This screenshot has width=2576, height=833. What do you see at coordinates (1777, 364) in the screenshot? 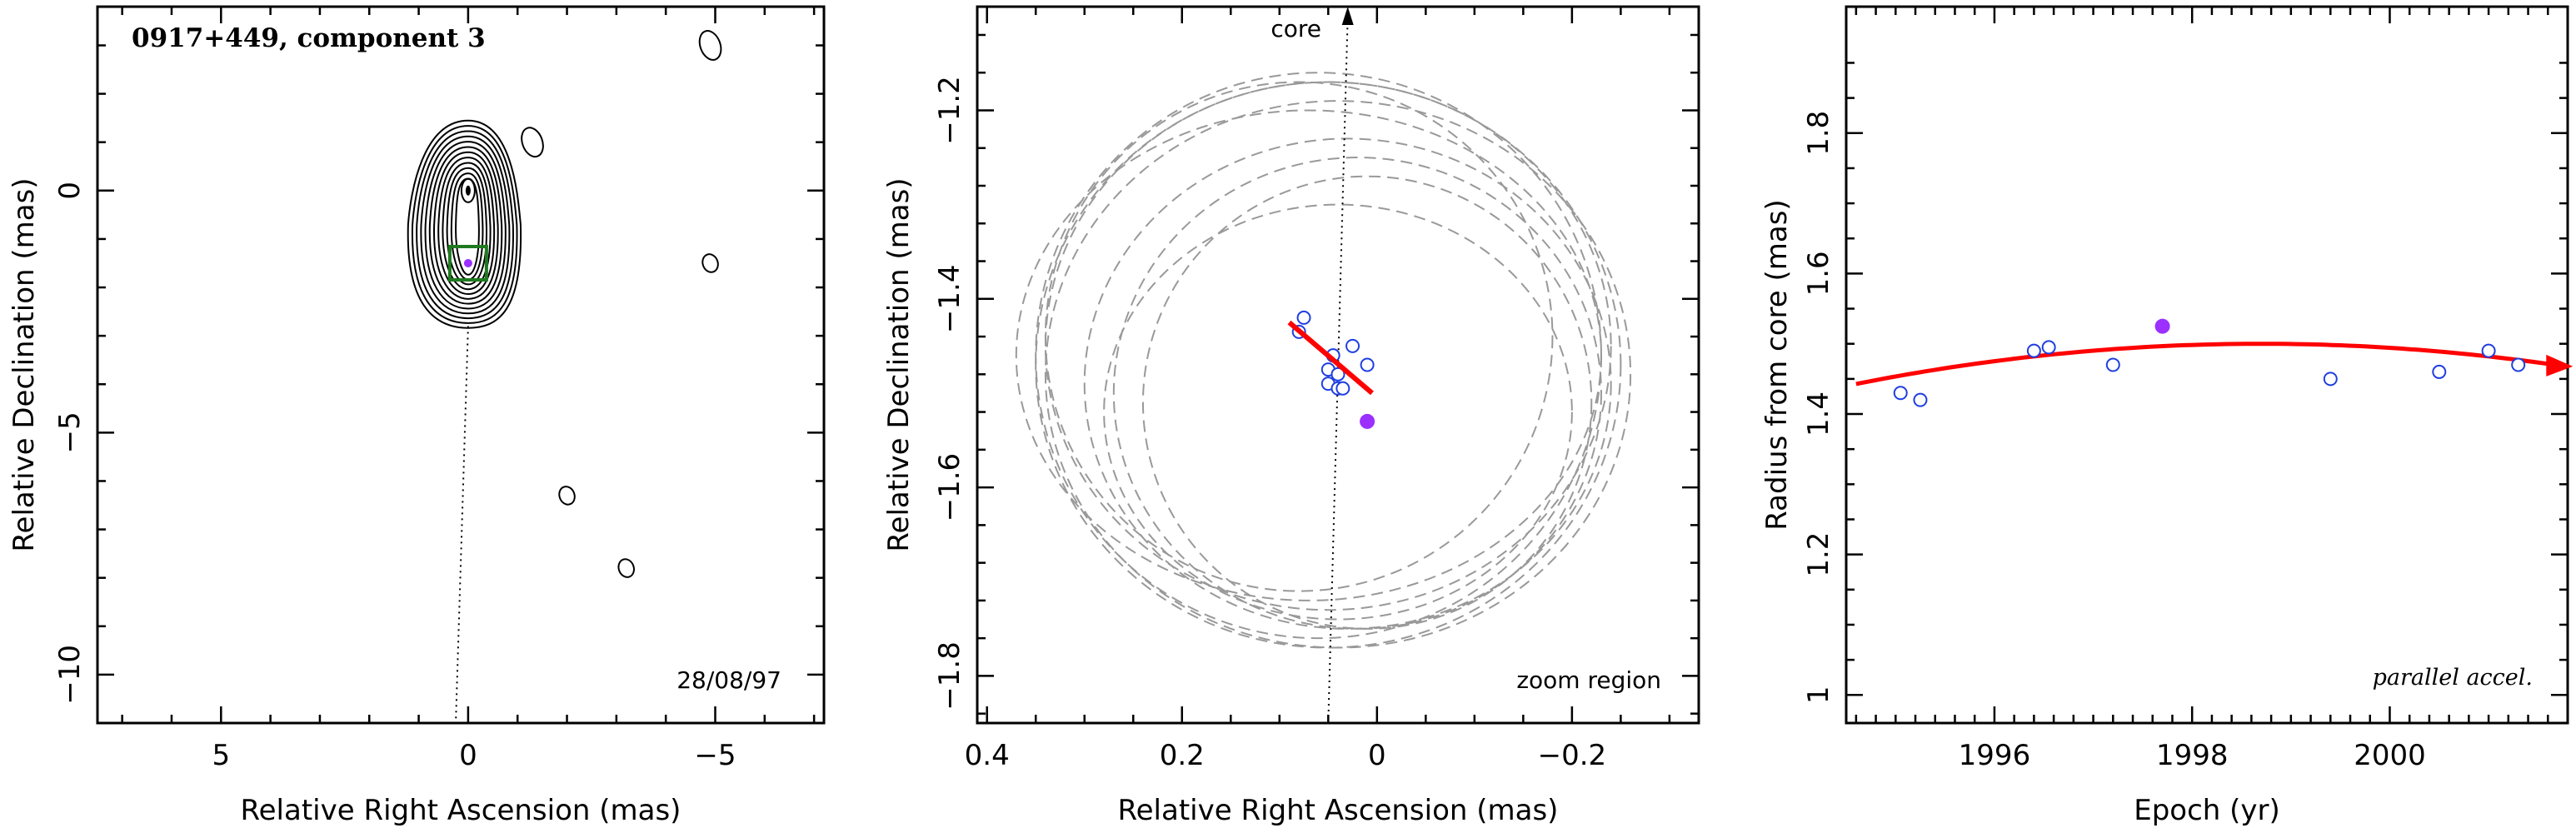
I see `panel3-ylabel: Radius from core (mas)` at bounding box center [1777, 364].